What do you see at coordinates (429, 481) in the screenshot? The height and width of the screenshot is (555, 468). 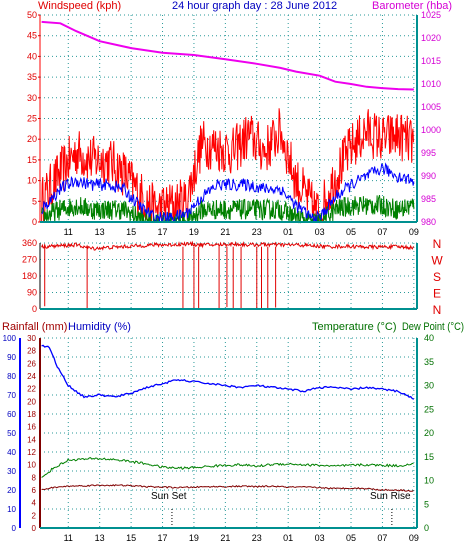 I see `tick-label-temperature: 10` at bounding box center [429, 481].